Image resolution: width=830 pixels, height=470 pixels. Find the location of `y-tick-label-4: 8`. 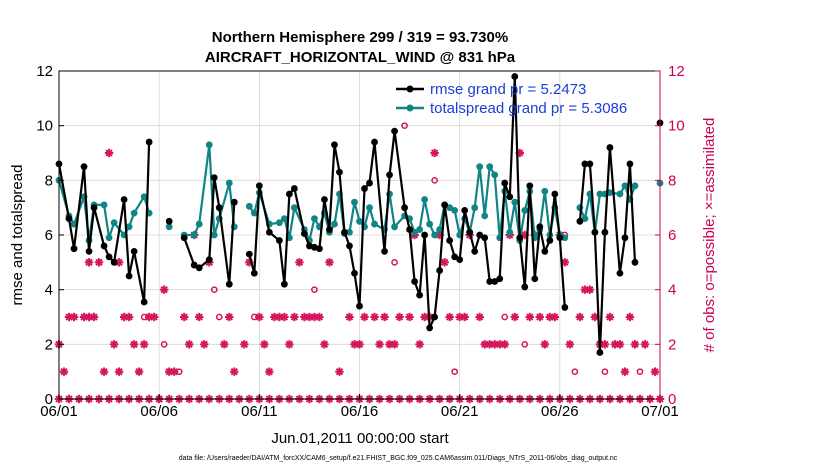

y-tick-label-4: 8 is located at coordinates (49, 180).